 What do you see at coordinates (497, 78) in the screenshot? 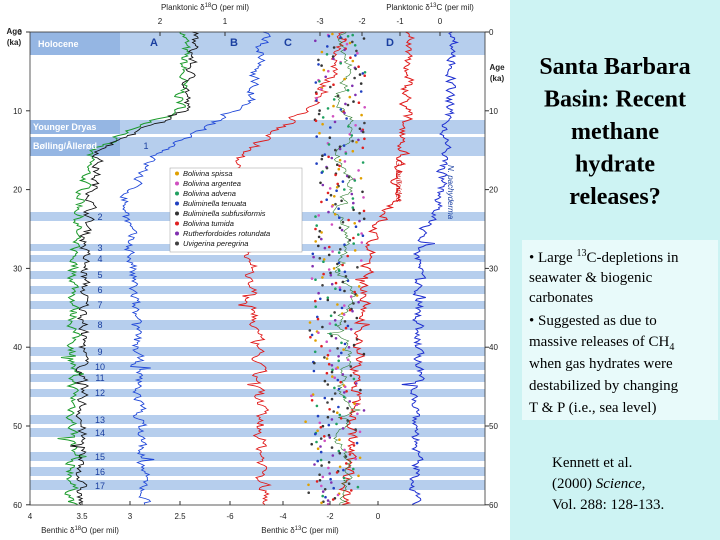
I see `age-label: (ka)` at bounding box center [497, 78].